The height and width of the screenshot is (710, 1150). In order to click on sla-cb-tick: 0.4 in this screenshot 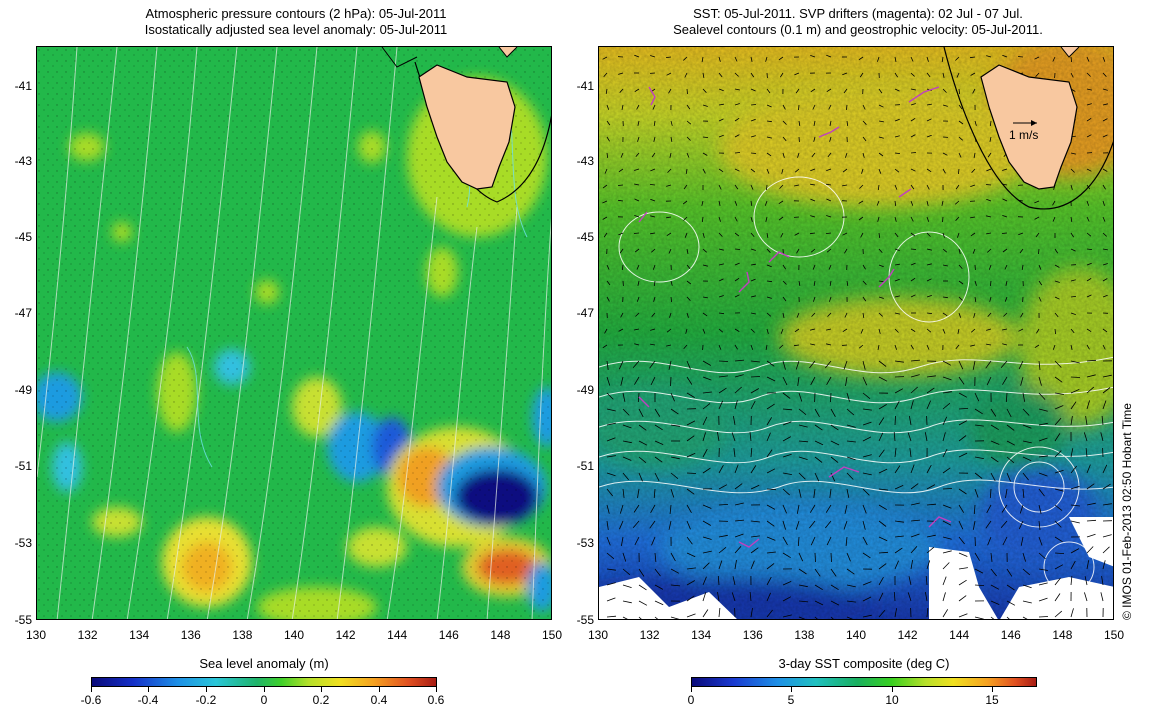, I will do `click(379, 700)`.